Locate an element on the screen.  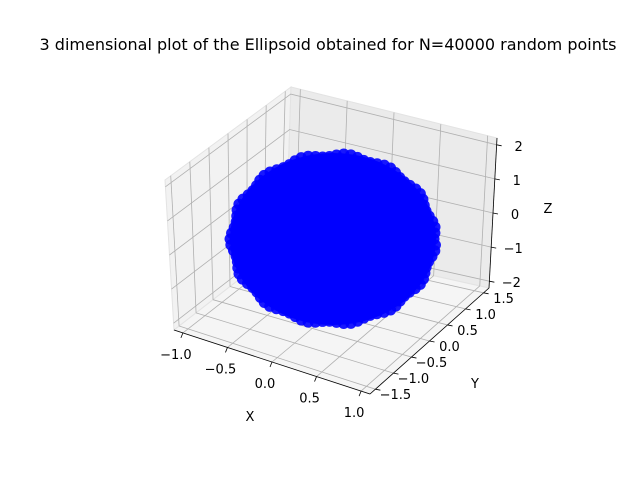
x-tick-label: −1.0 is located at coordinates (176, 355).